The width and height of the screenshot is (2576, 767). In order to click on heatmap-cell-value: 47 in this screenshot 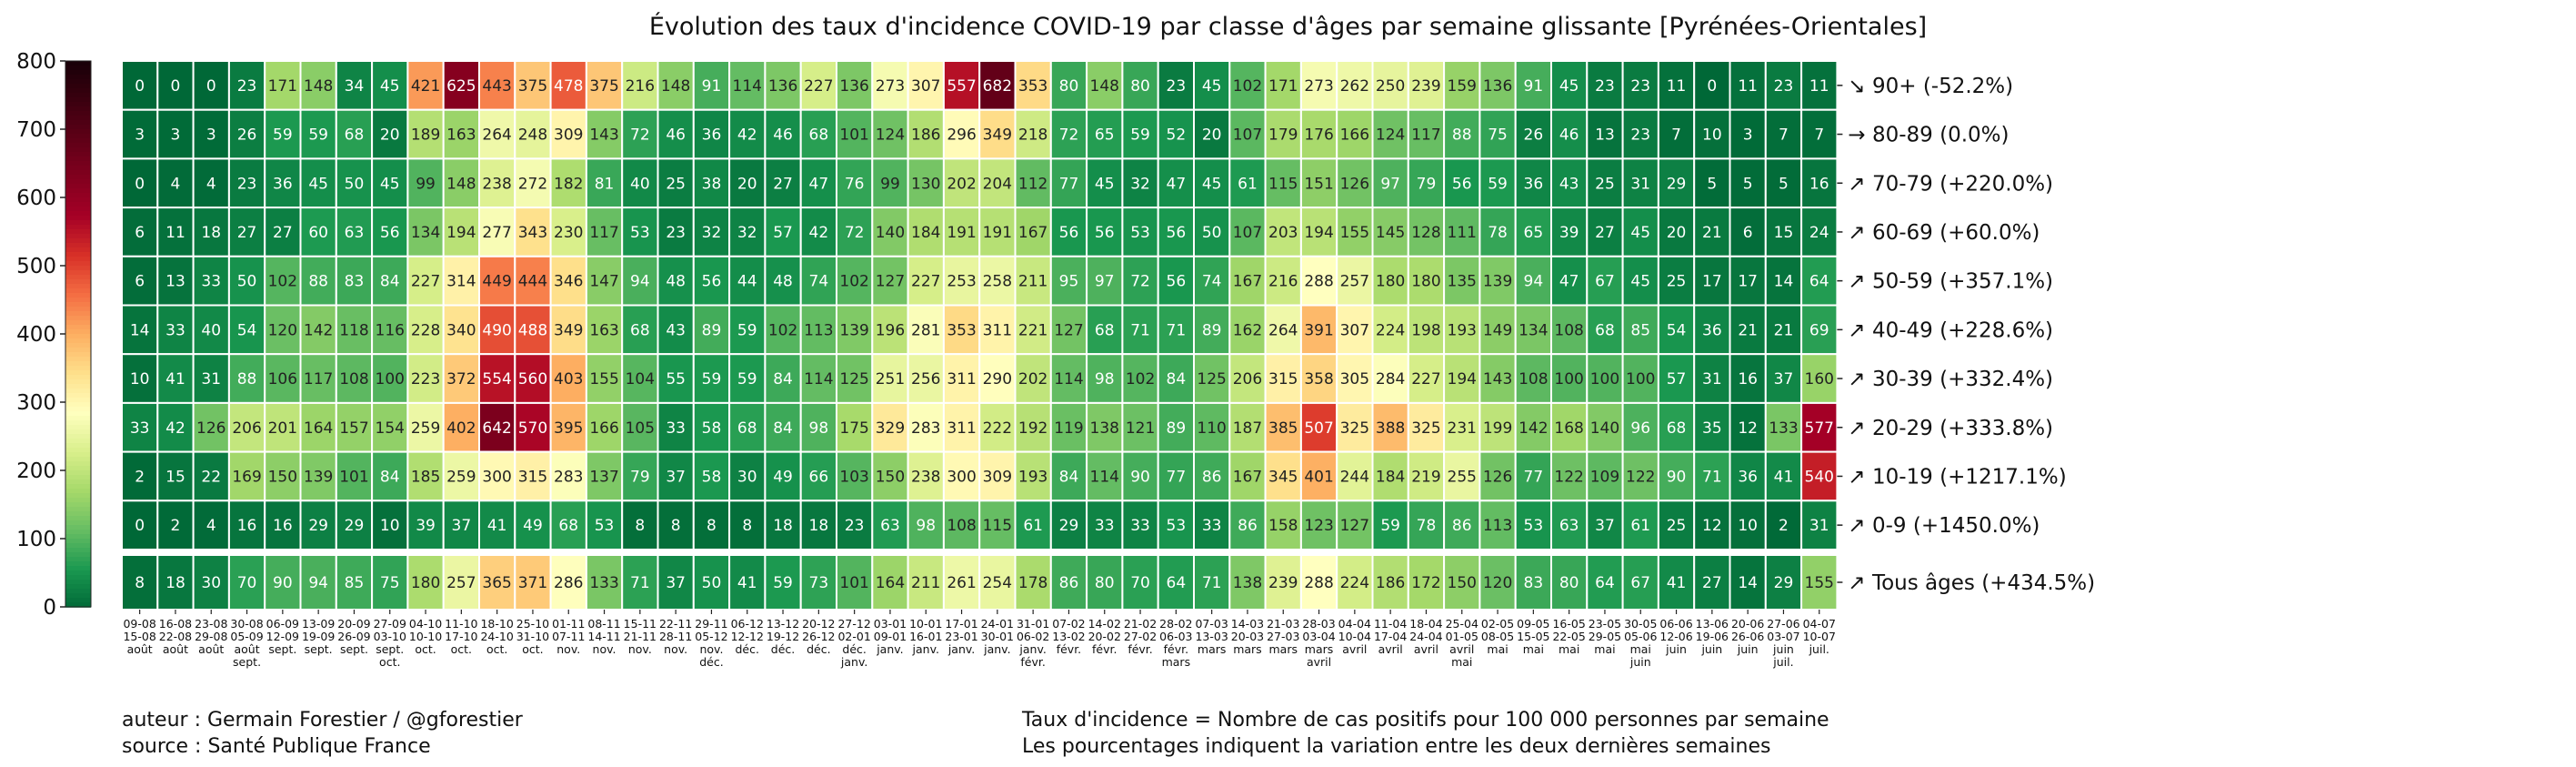, I will do `click(1177, 184)`.